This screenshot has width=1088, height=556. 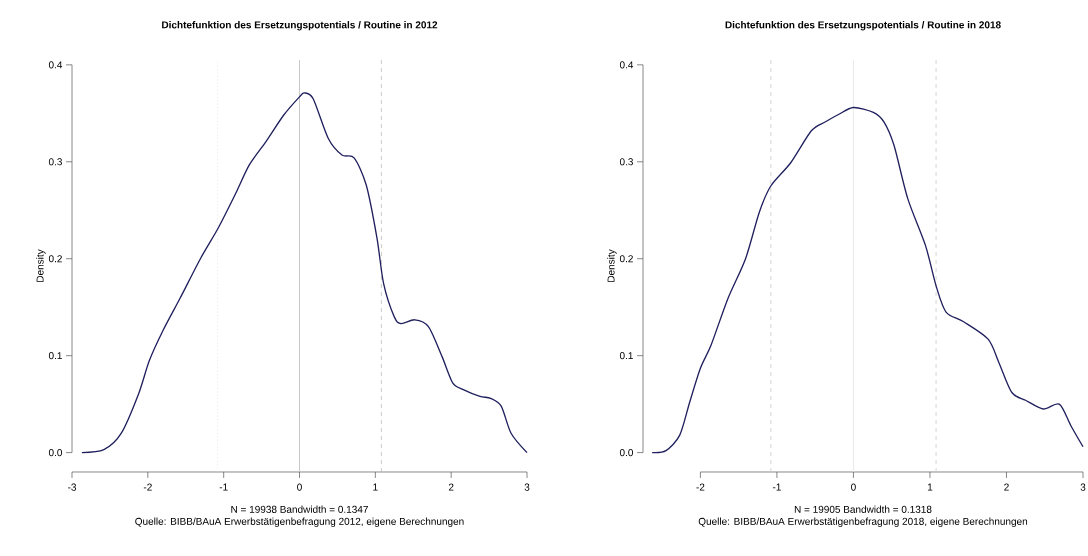 What do you see at coordinates (863, 522) in the screenshot?
I see `source-note: Quelle: BIBB/BAuA Erwerbstätigenbefragung 2018, eigene Berechnungen` at bounding box center [863, 522].